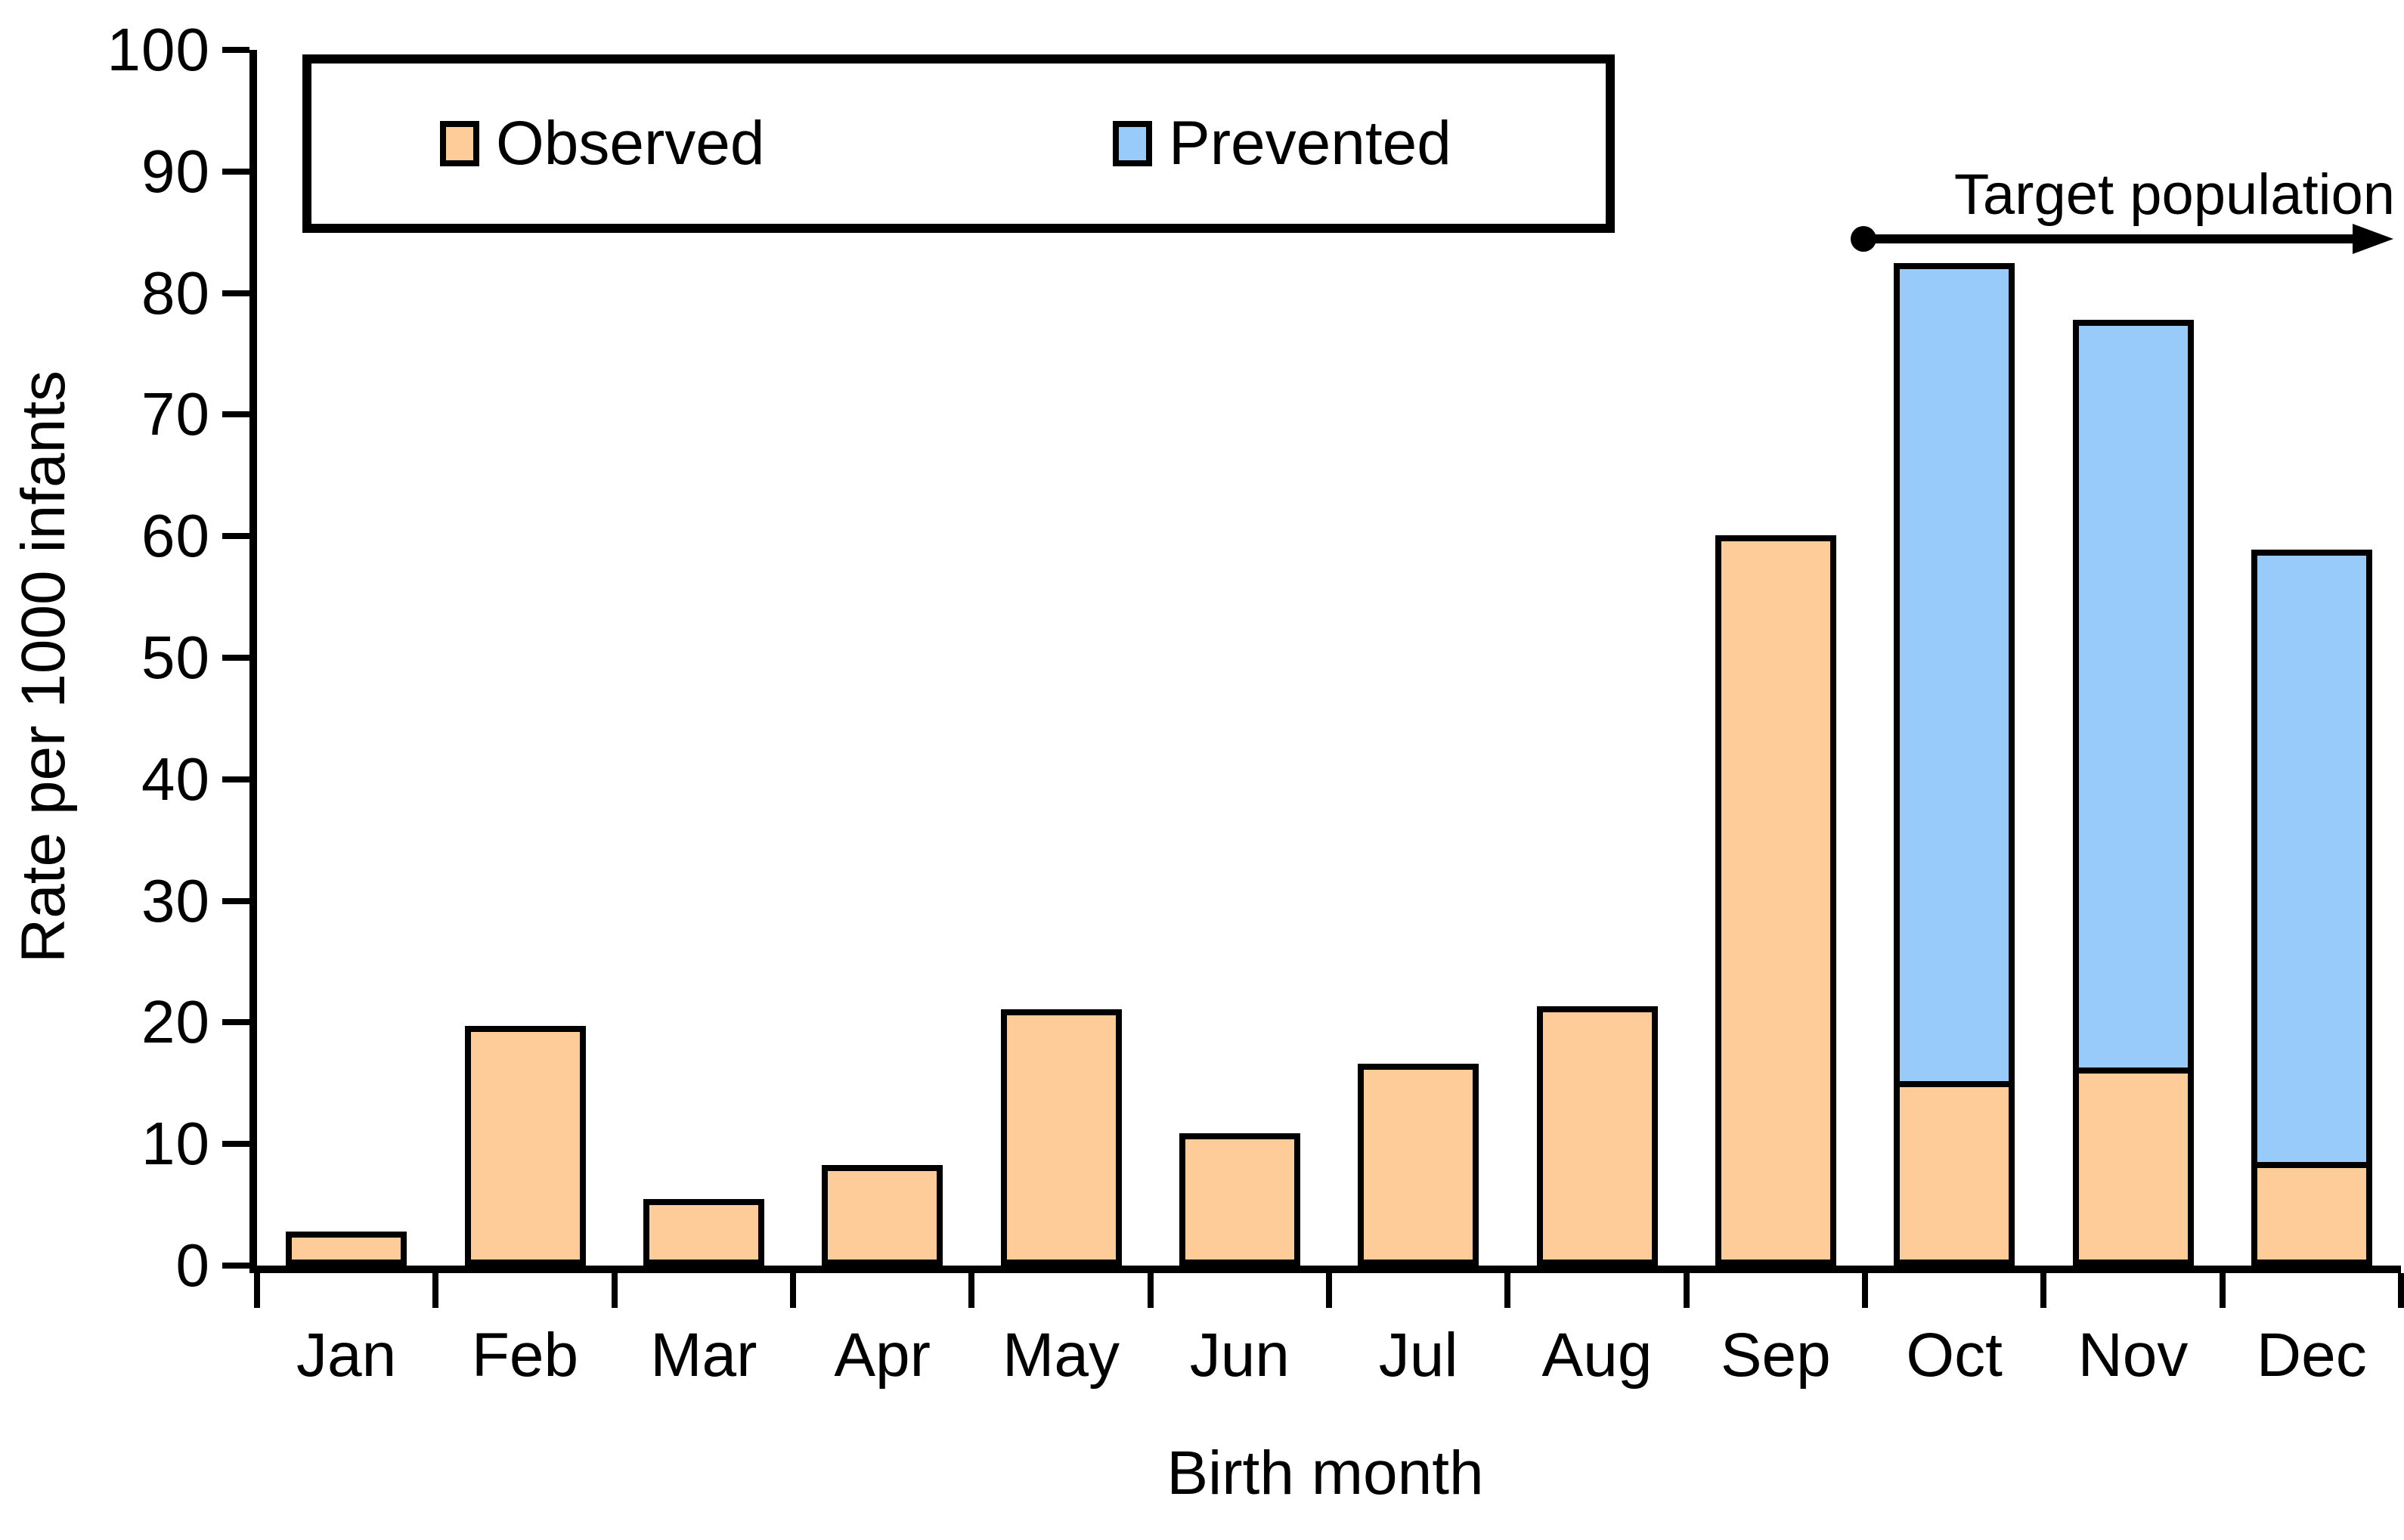  What do you see at coordinates (1418, 1355) in the screenshot?
I see `x-tick-label: Jul` at bounding box center [1418, 1355].